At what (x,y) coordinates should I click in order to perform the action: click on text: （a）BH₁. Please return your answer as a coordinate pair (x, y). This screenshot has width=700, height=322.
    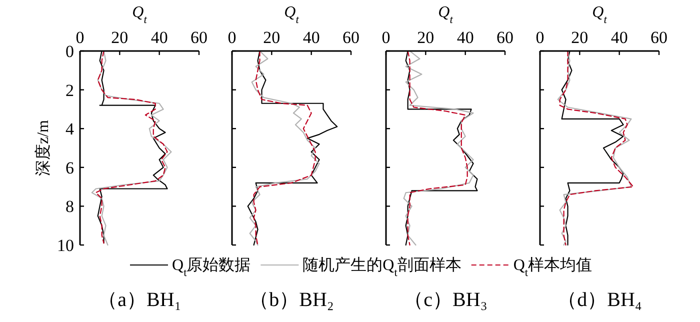
    Looking at the image, I should click on (140, 300).